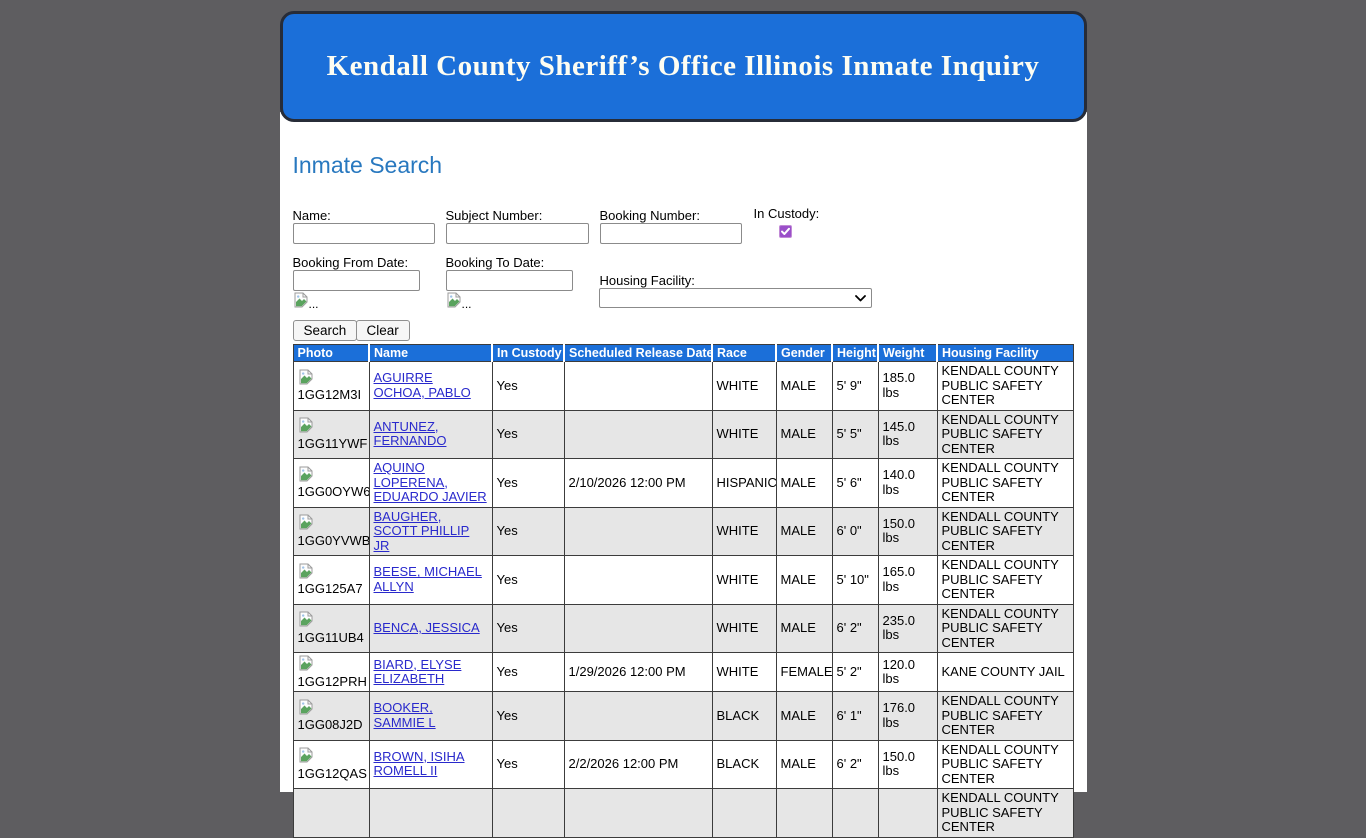  What do you see at coordinates (907, 580) in the screenshot?
I see `weight-cell: 165.0 lbs` at bounding box center [907, 580].